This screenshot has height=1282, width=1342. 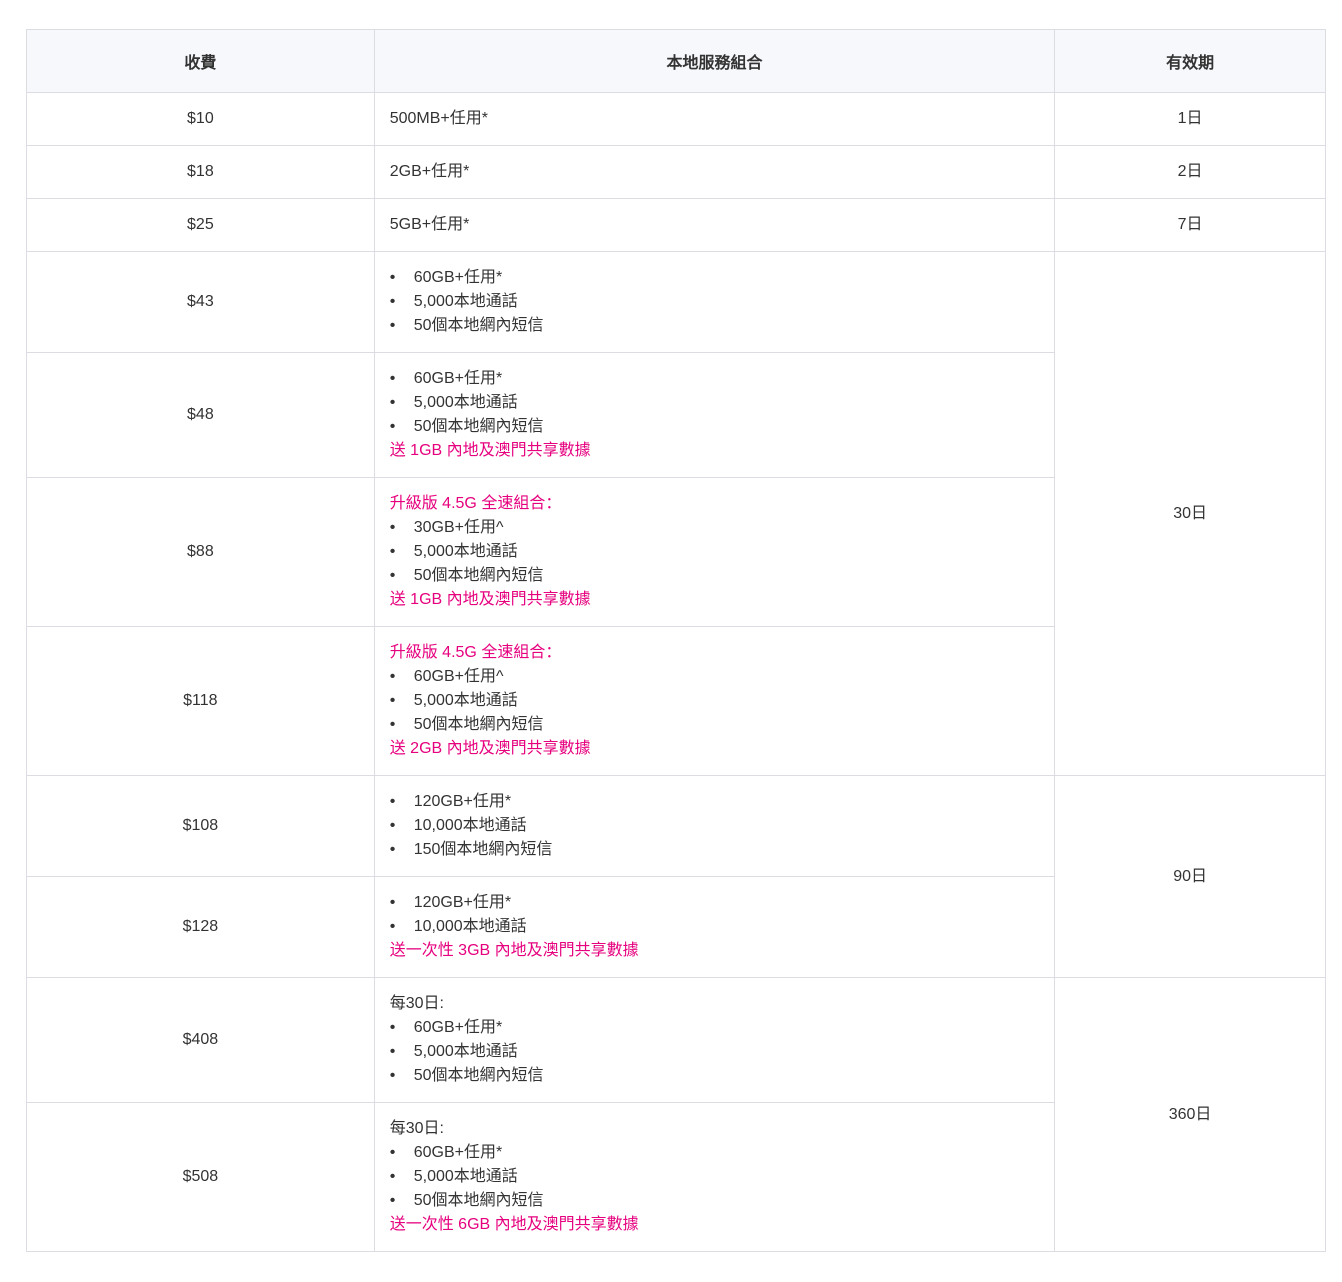 I want to click on price-cell: $18, so click(x=200, y=172).